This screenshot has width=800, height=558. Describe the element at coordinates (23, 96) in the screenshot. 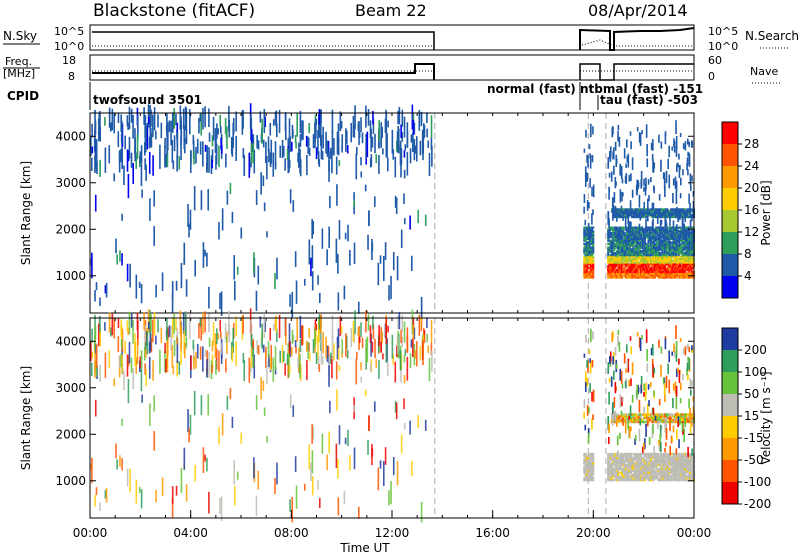

I see `cpid-label: CPID` at that location.